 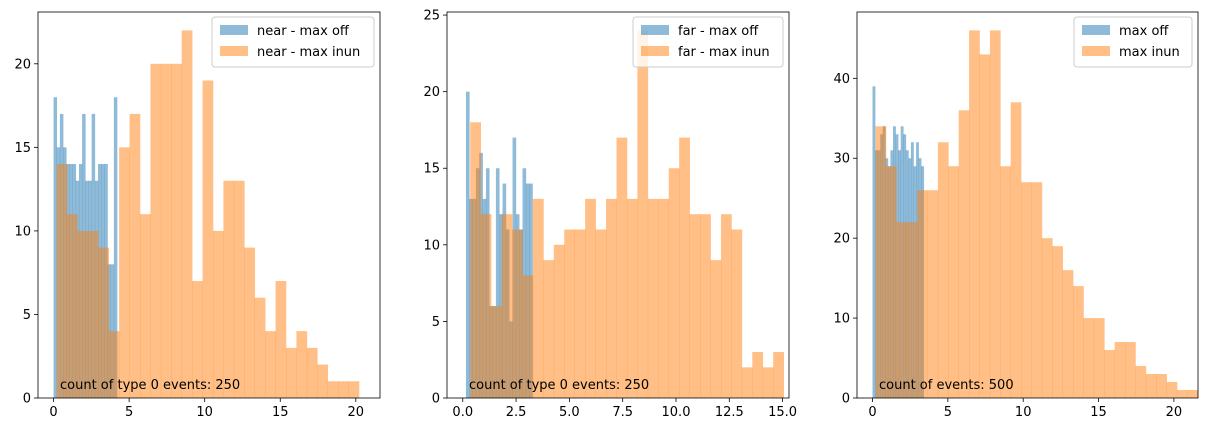 I want to click on x-tick-label: 10, so click(x=204, y=412).